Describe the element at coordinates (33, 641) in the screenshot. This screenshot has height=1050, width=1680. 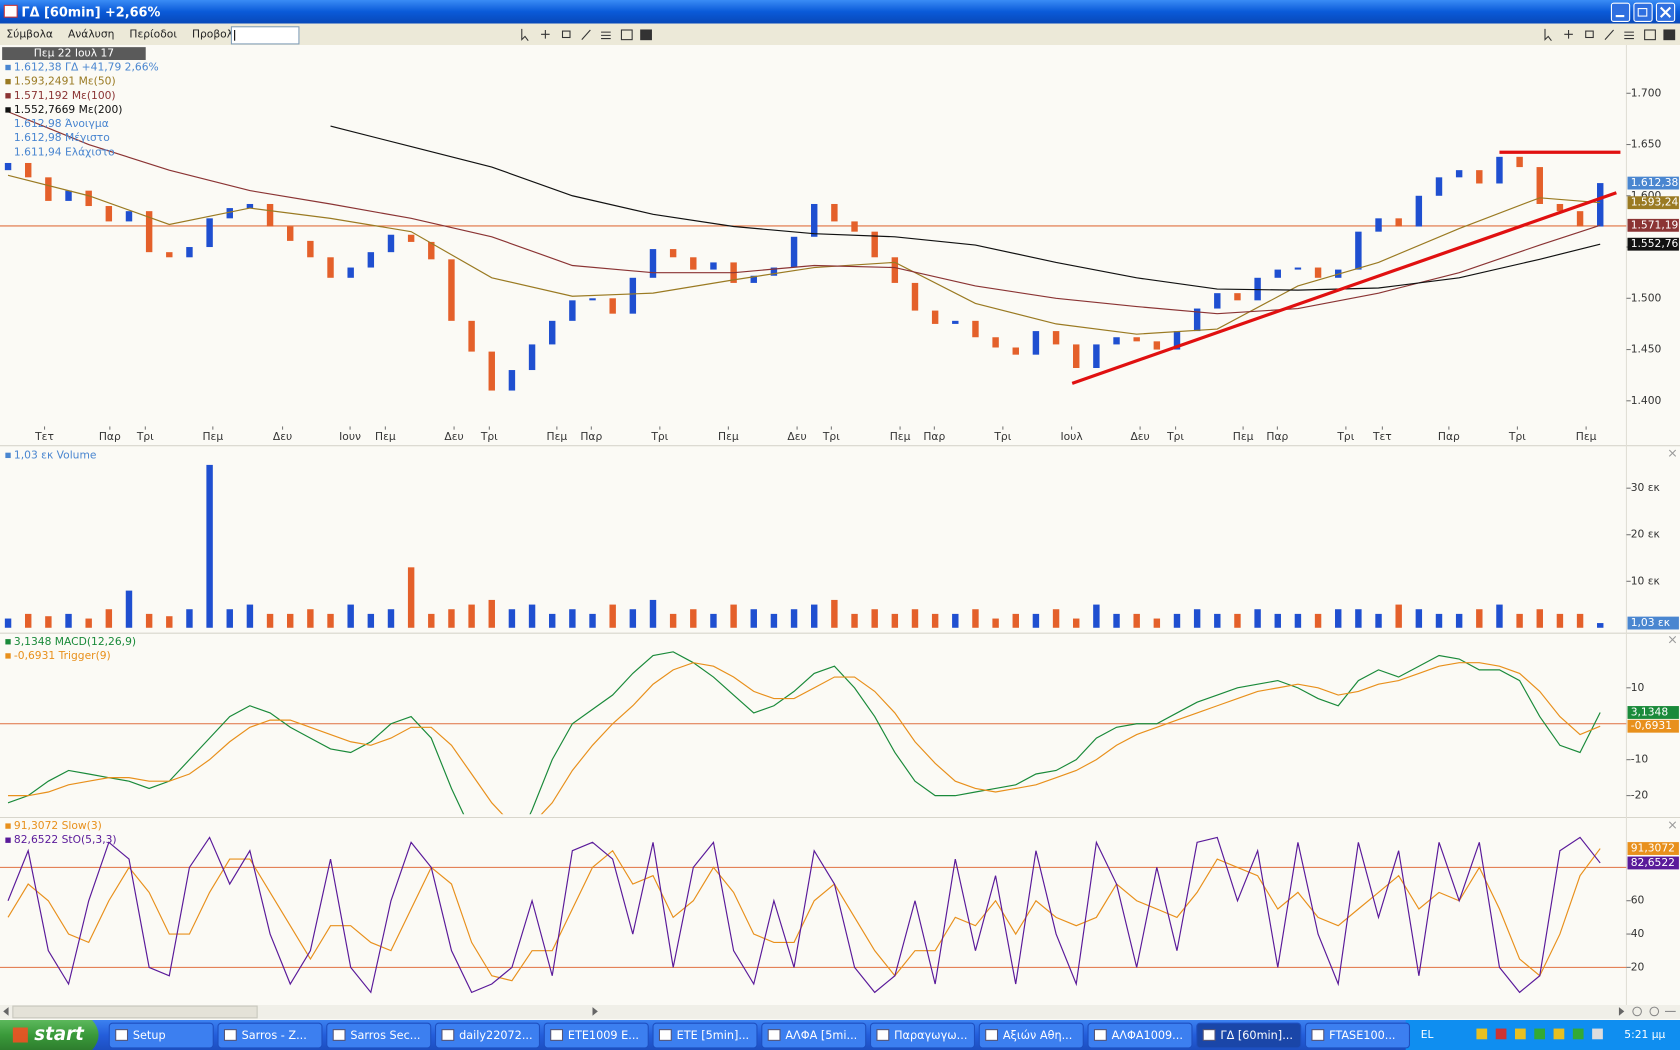
I see `legend-value: 3,1348` at that location.